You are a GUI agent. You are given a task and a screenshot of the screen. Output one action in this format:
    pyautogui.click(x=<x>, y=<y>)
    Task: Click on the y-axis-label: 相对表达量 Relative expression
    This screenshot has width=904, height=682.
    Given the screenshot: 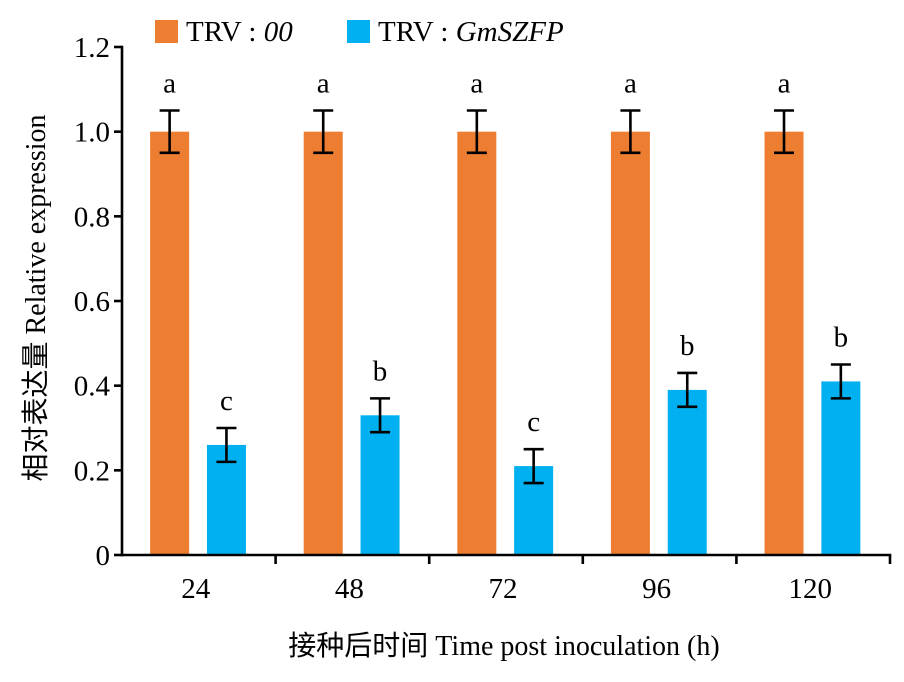 What is the action you would take?
    pyautogui.click(x=36, y=297)
    